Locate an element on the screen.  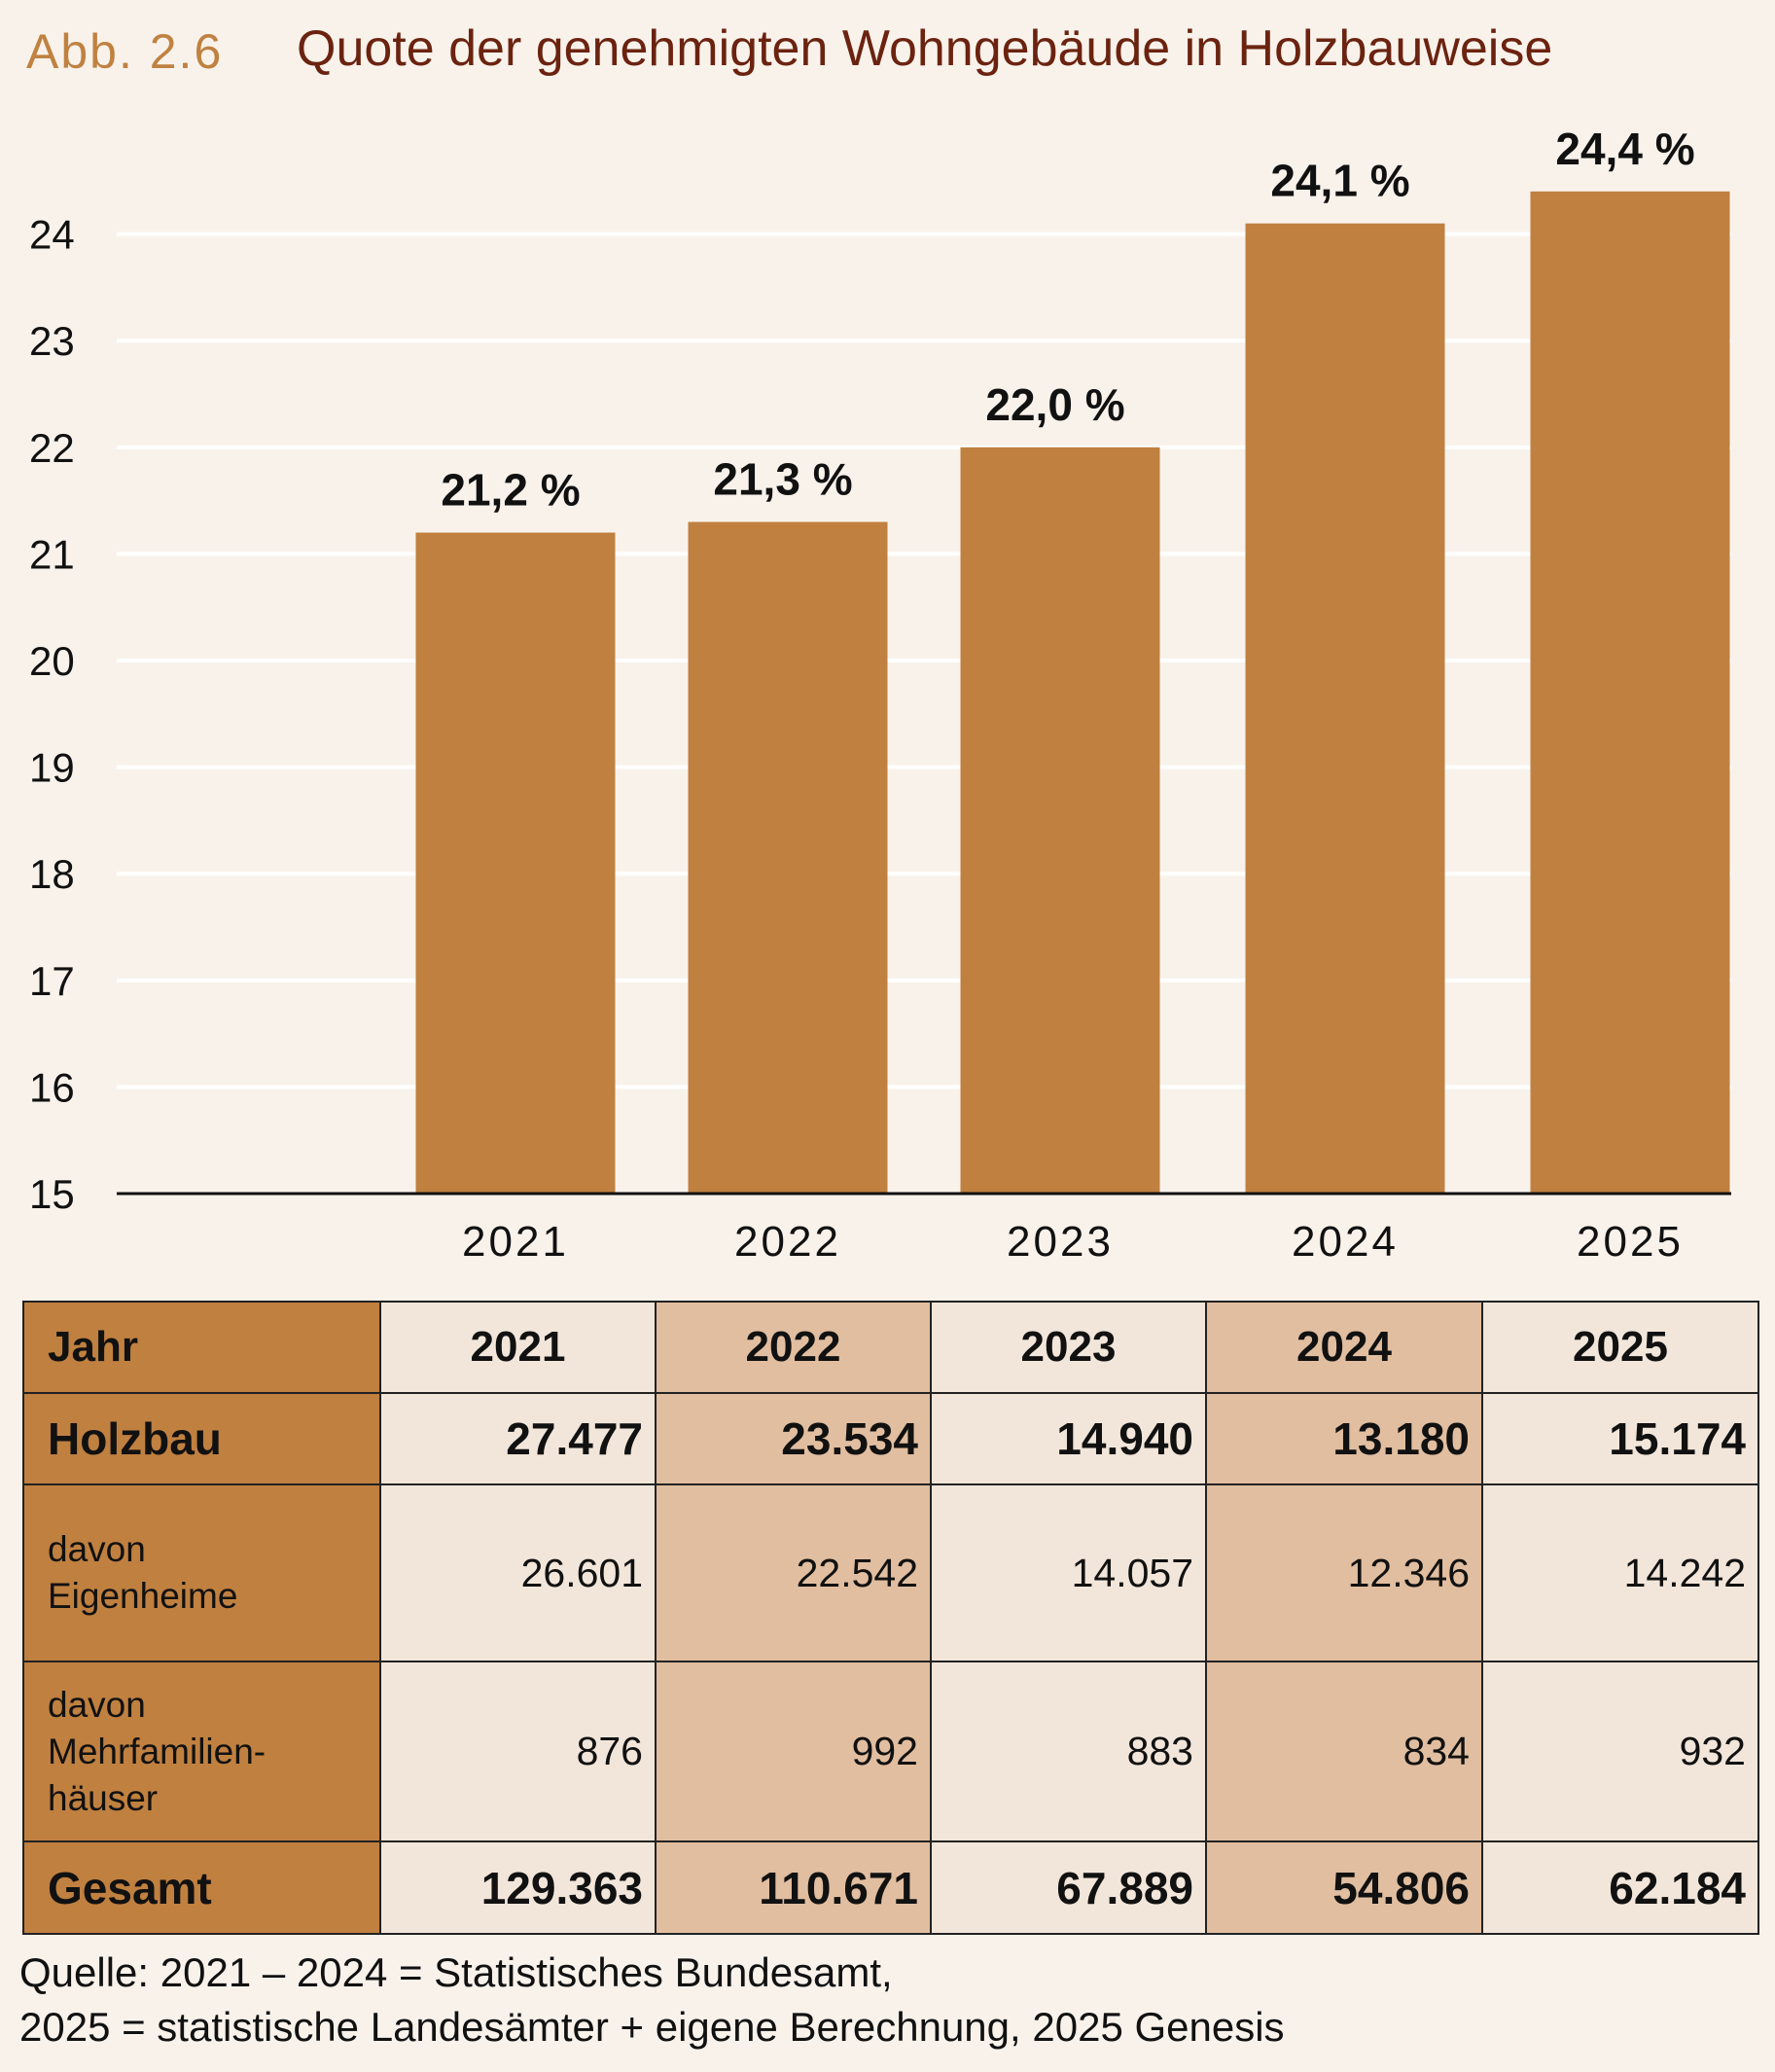
table-row-year: Jahr 2021 2022 2023 2024 2025 is located at coordinates (890, 1348).